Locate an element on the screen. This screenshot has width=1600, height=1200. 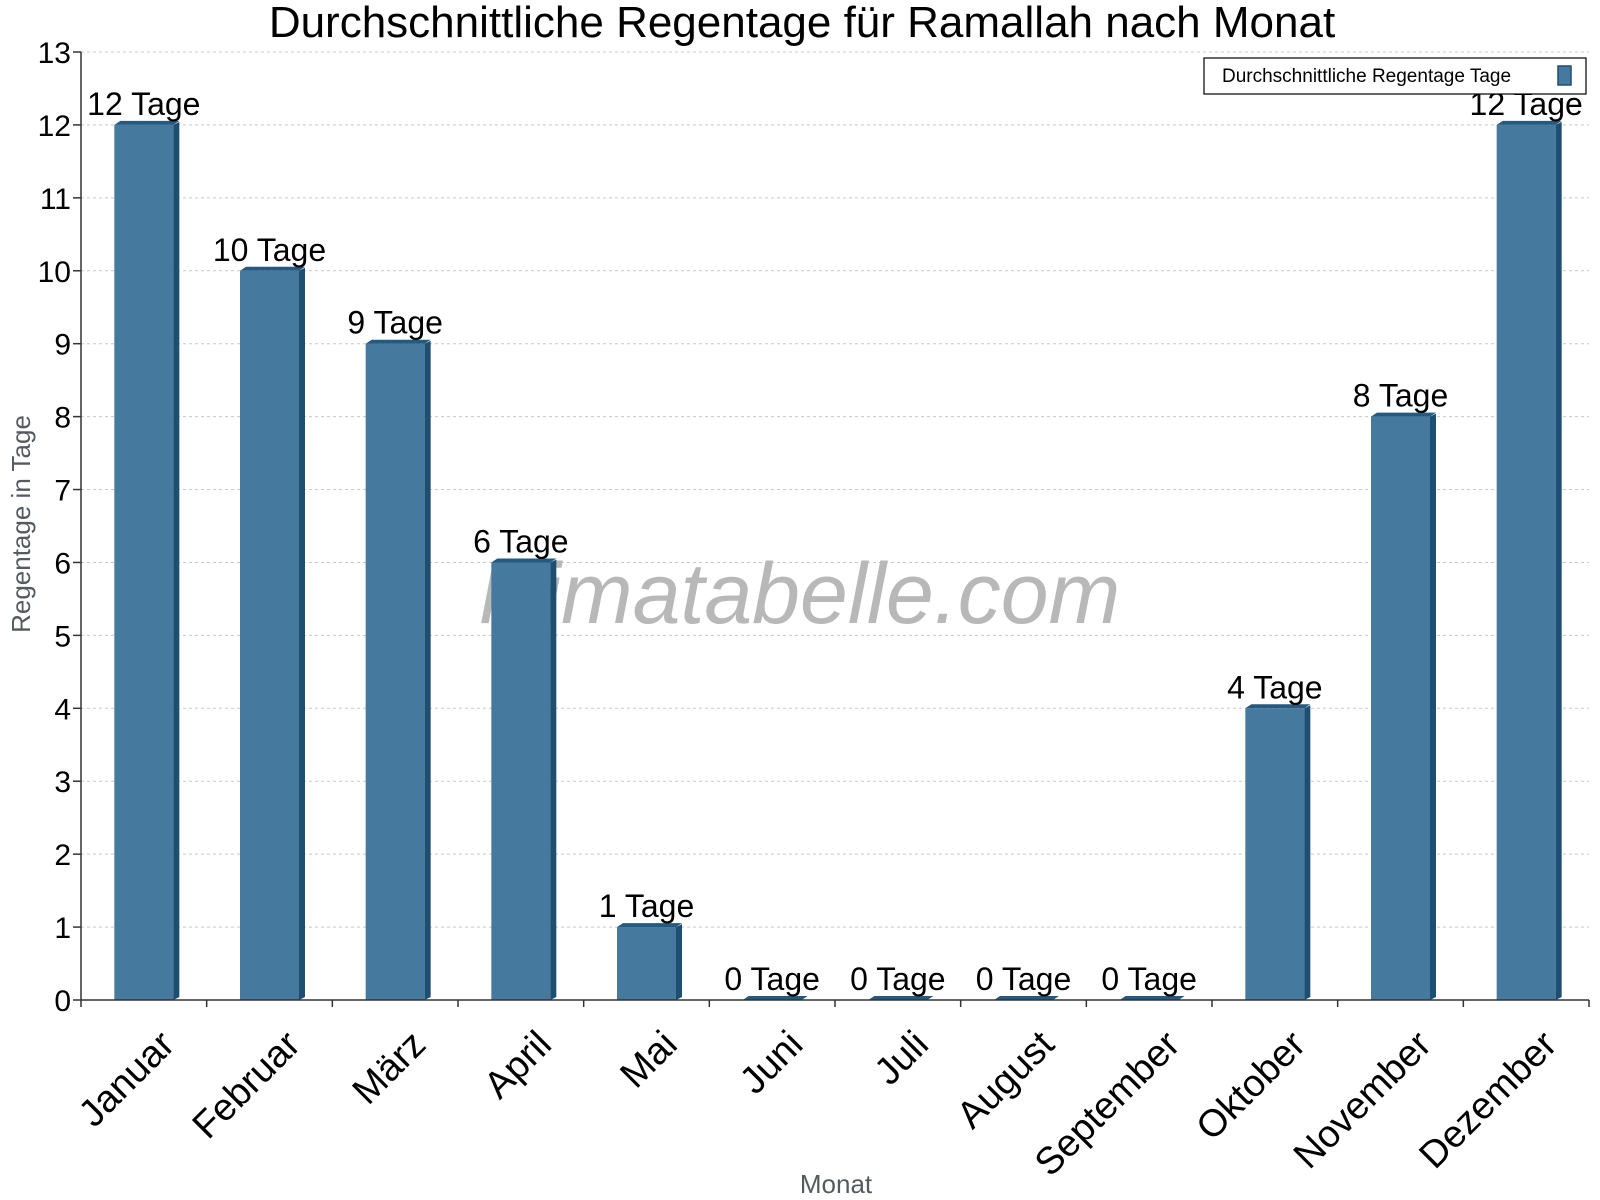
y-tick-label: 0 is located at coordinates (62, 1001).